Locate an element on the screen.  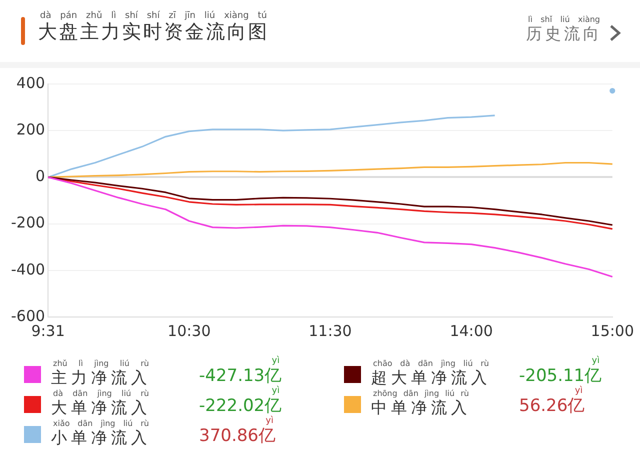
x-tick-label: 14:00 is located at coordinates (471, 331).